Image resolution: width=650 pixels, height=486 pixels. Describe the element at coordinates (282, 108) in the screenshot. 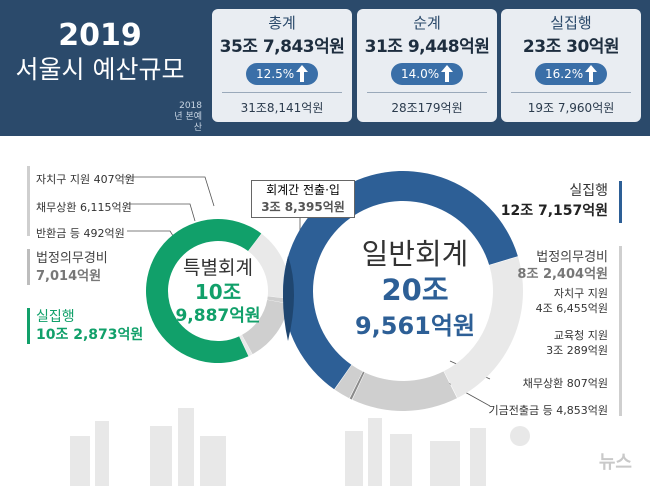

I see `card-base-value: 31조8,141억원` at that location.